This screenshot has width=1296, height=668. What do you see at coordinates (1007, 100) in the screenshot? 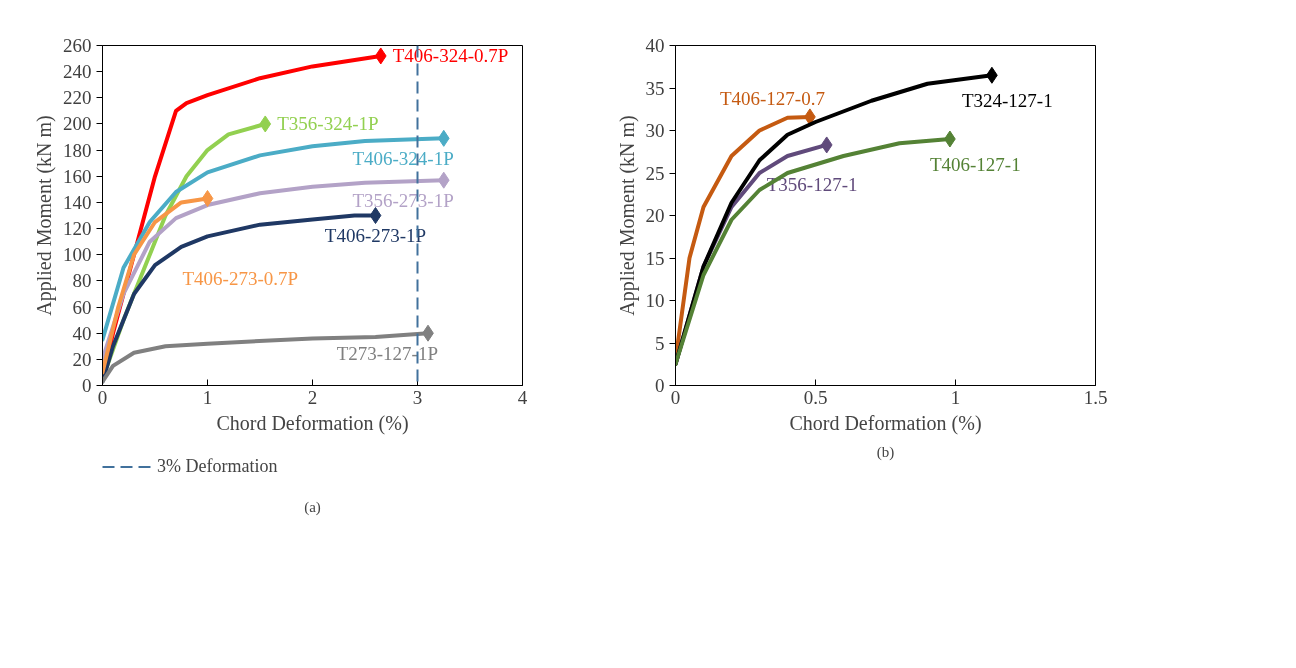
I see `series-label: T324-127-1` at bounding box center [1007, 100].